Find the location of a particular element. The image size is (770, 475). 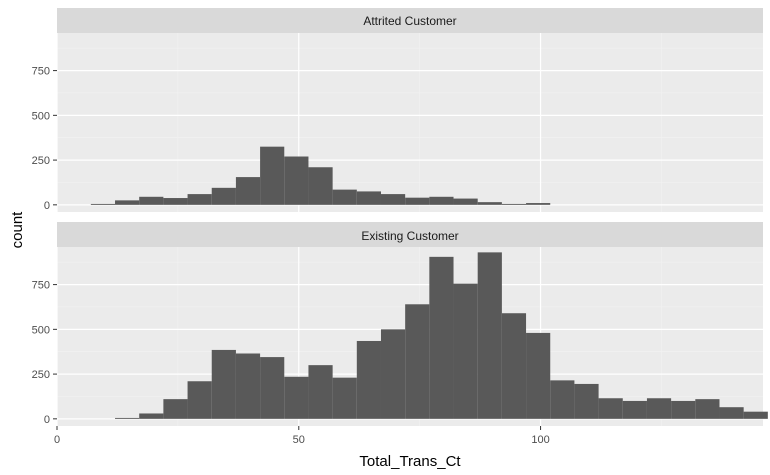

x-axis: 0 50 100 is located at coordinates (302, 436).